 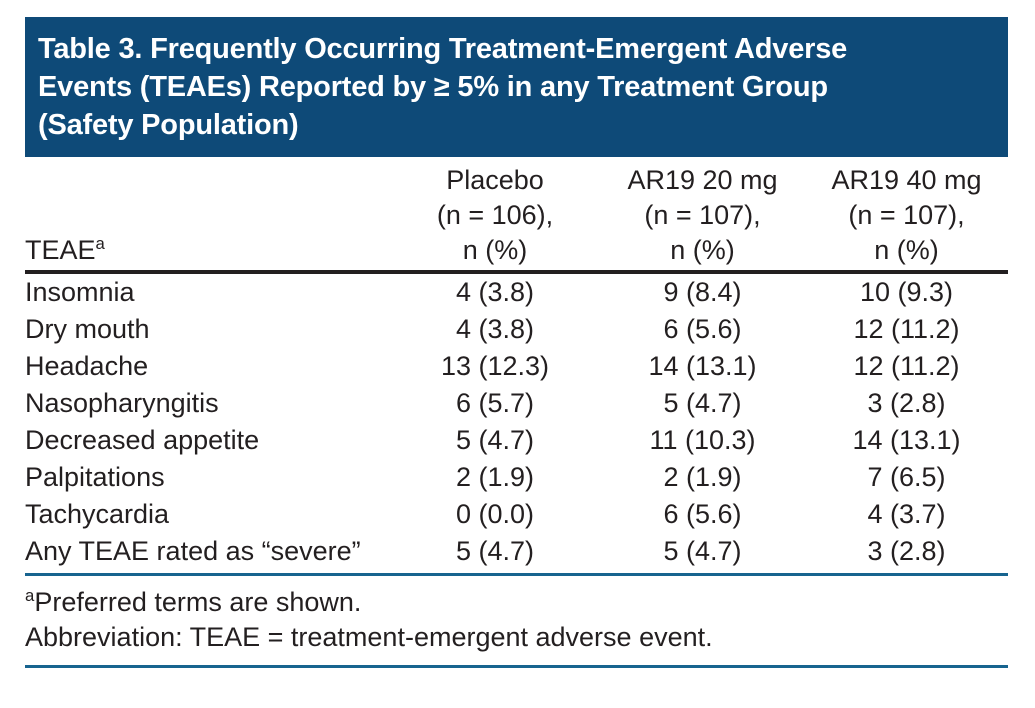 I want to click on table-row: Dry mouth 4 (3.8) 6 (5.6) 12 (11.2), so click(x=516, y=329).